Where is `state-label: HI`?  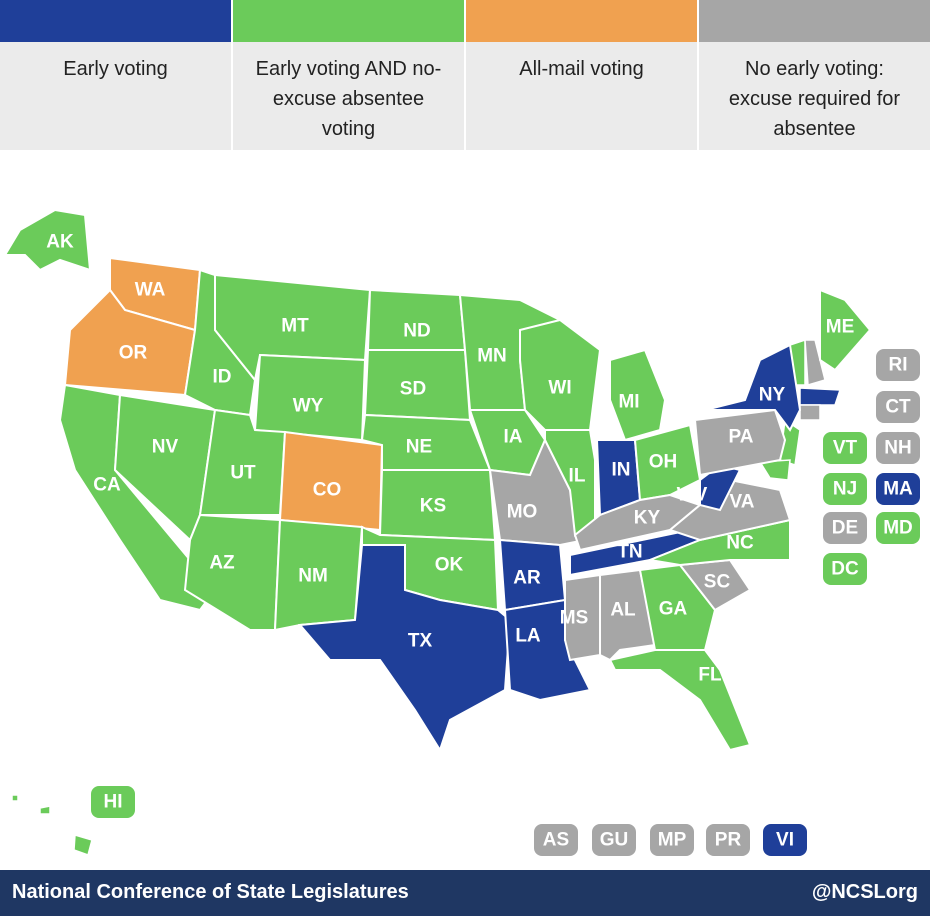 state-label: HI is located at coordinates (113, 802).